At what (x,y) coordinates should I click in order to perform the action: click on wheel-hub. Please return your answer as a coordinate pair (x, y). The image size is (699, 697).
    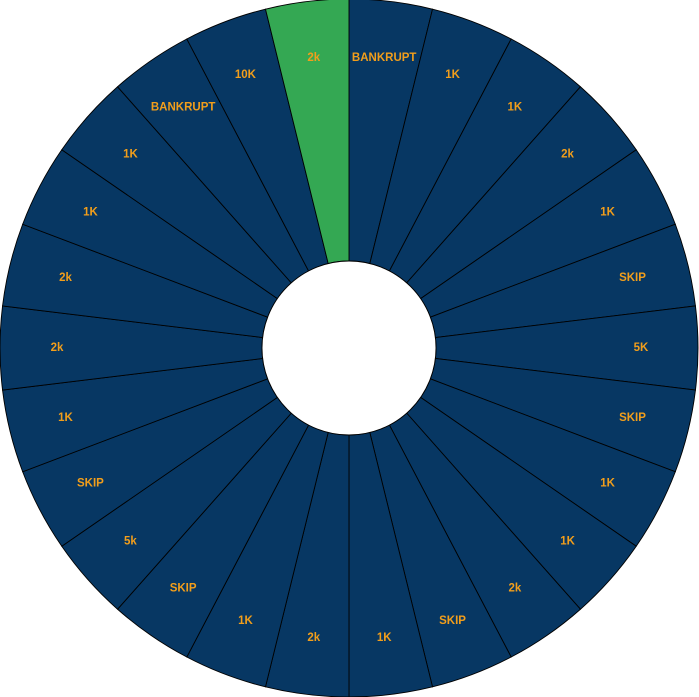
    Looking at the image, I should click on (349, 348).